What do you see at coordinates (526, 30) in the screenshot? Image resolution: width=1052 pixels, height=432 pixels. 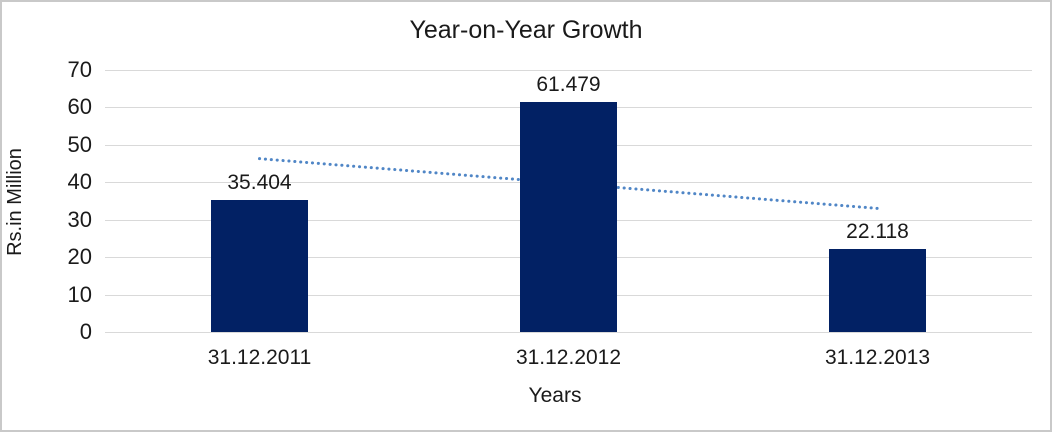 I see `chart-title: Year-on-Year Growth` at bounding box center [526, 30].